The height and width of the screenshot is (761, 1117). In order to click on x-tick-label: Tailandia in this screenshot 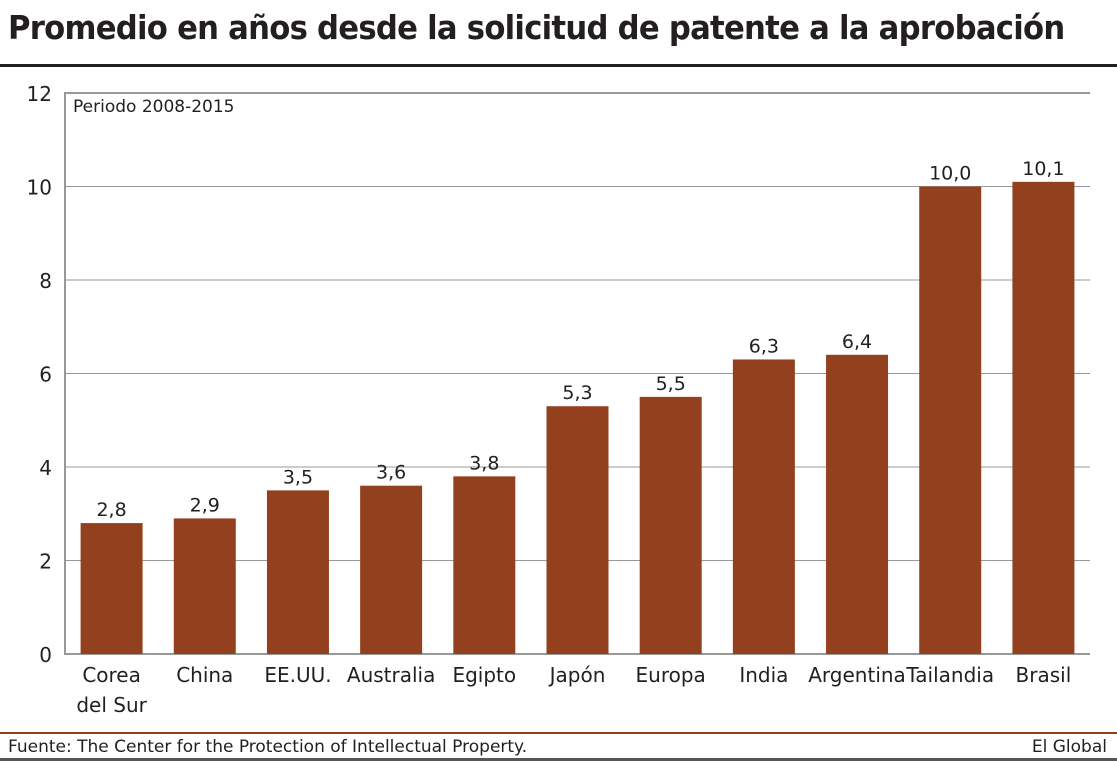, I will do `click(949, 675)`.